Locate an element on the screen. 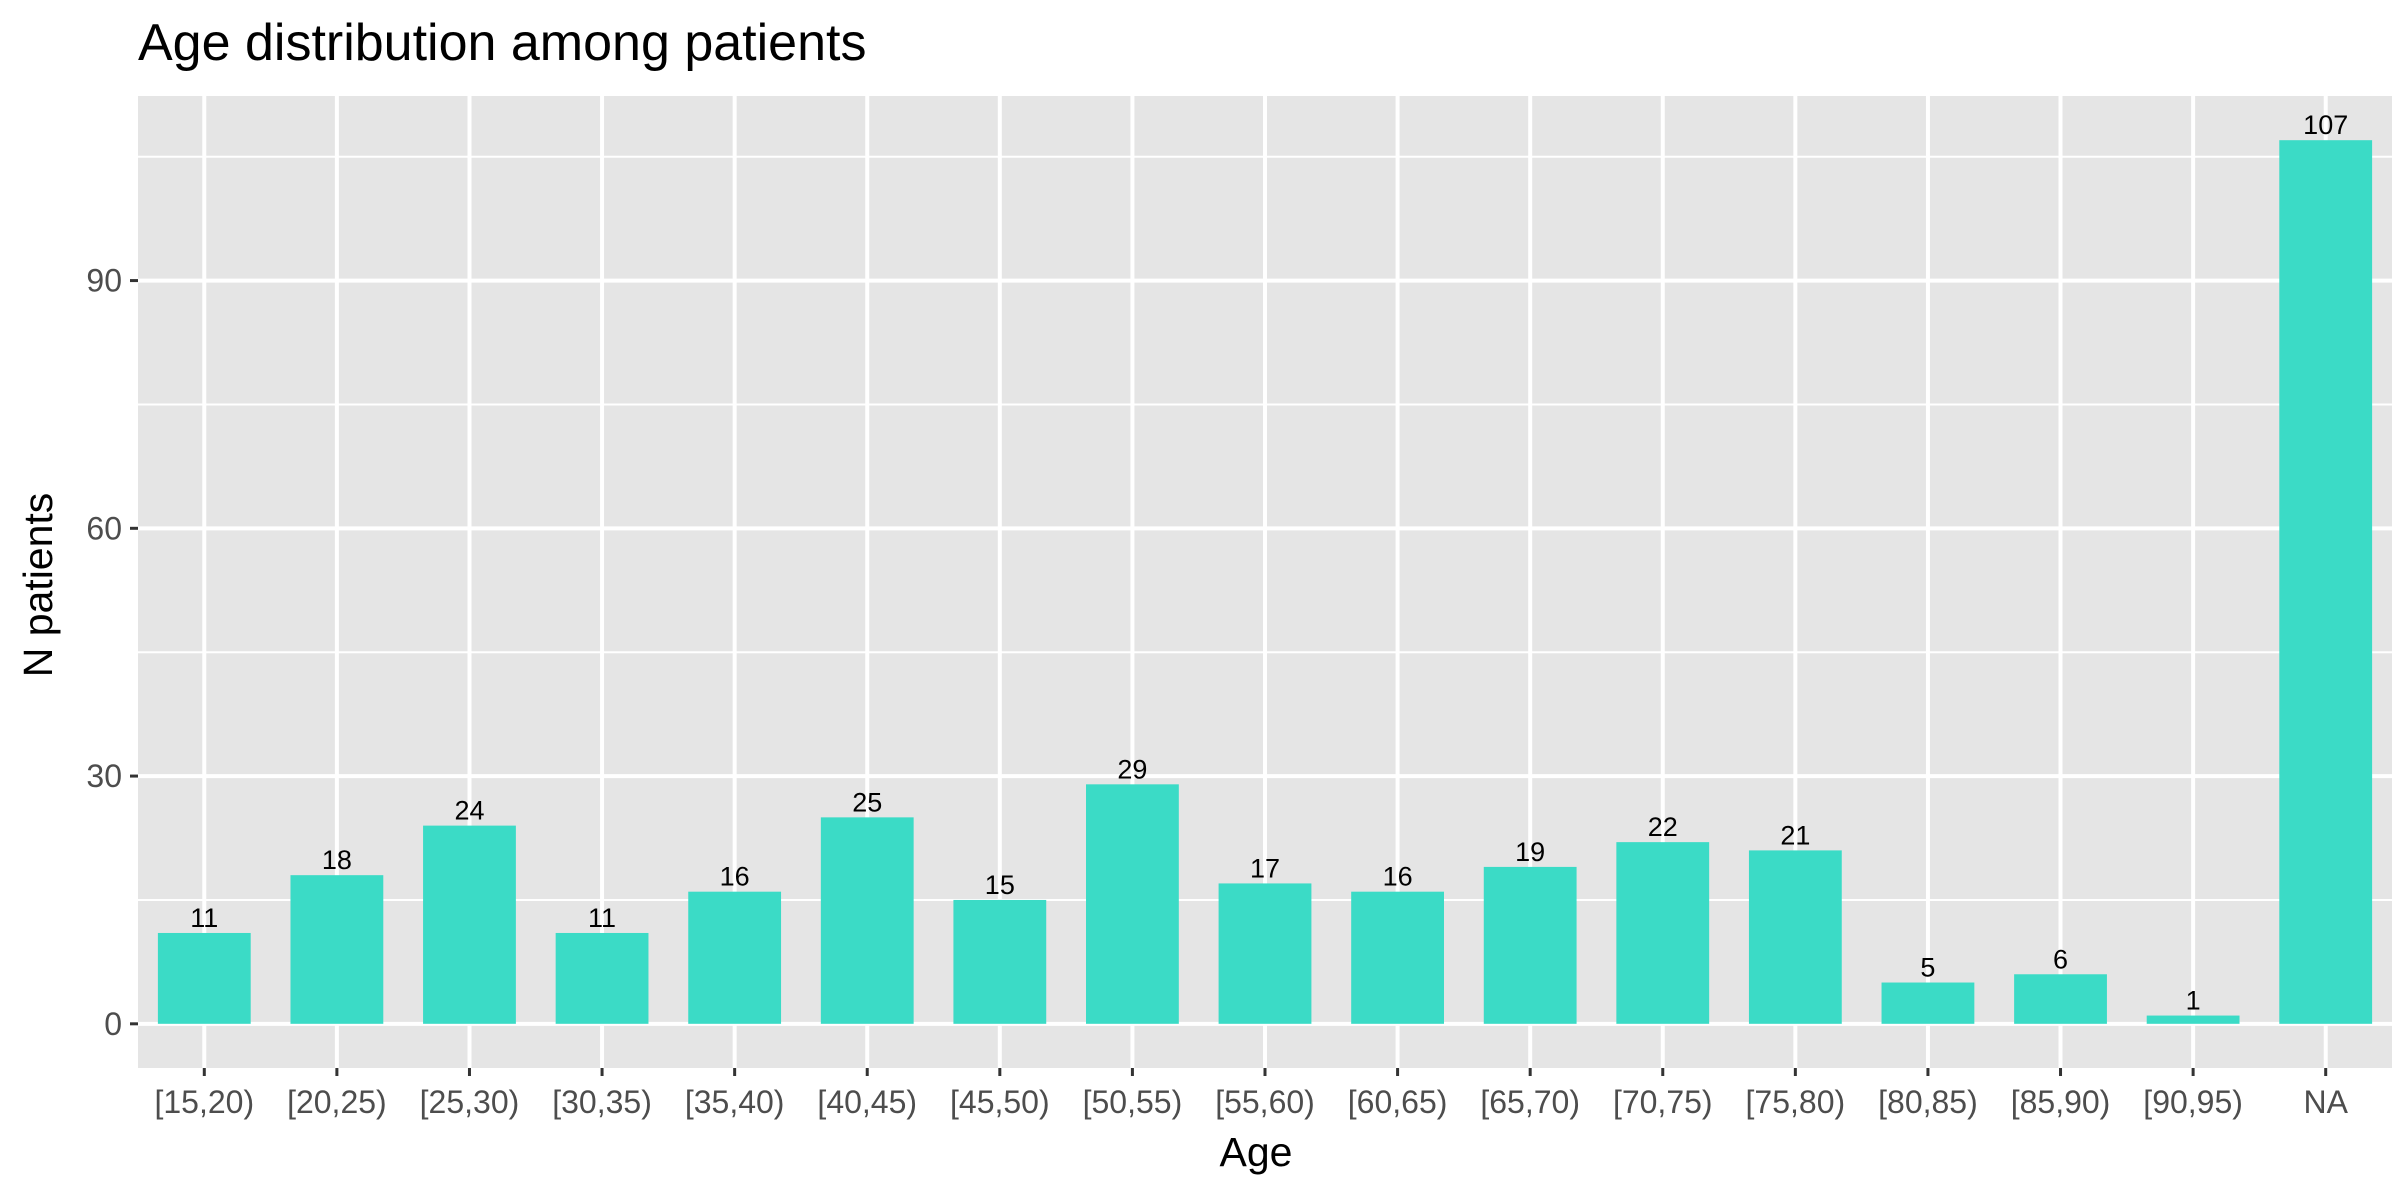 Image resolution: width=2400 pixels, height=1200 pixels. x-tick-label: [30,35) is located at coordinates (602, 1102).